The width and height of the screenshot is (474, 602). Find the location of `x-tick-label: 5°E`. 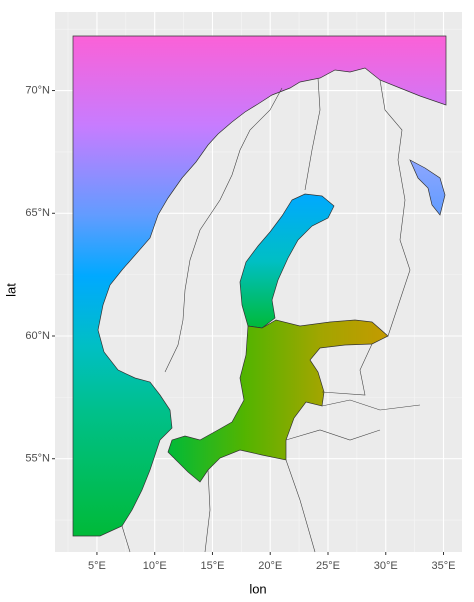

x-tick-label: 5°E is located at coordinates (97, 566).